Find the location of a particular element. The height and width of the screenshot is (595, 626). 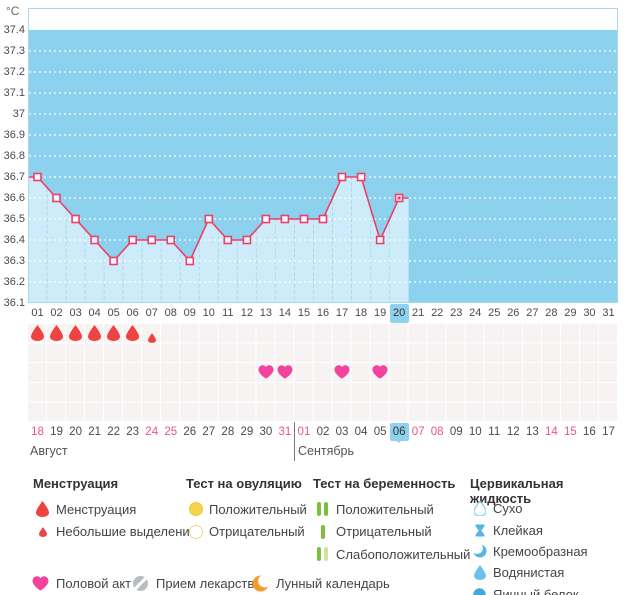

cycle-day-cell: 04 is located at coordinates (94, 313).